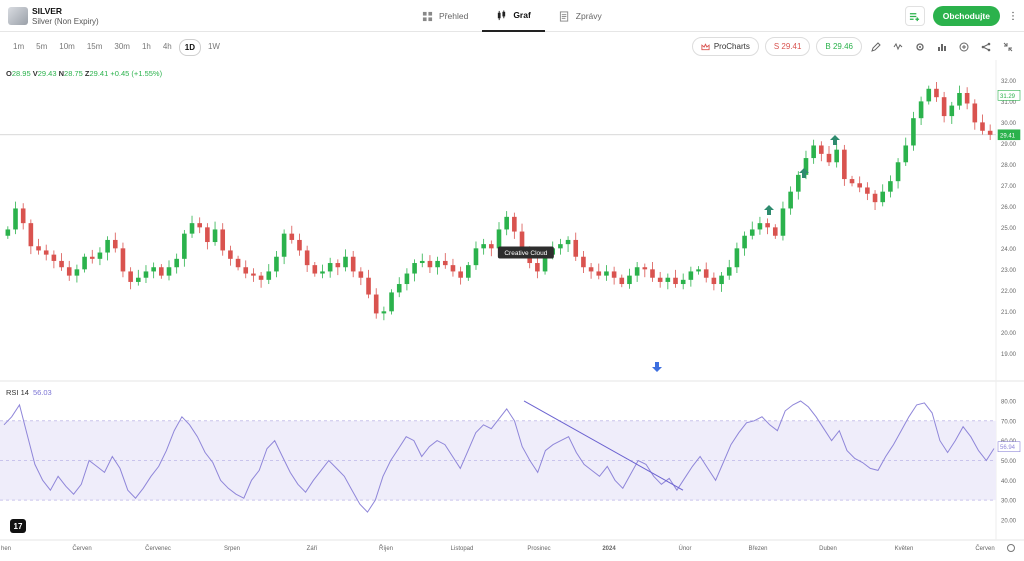 Image resolution: width=1024 pixels, height=561 pixels. I want to click on silver-logo-icon, so click(18, 16).